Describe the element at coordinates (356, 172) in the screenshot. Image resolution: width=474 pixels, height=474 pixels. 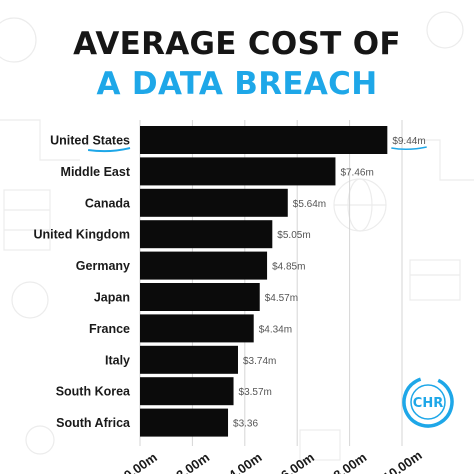
I see `value-label: $7.46m` at that location.